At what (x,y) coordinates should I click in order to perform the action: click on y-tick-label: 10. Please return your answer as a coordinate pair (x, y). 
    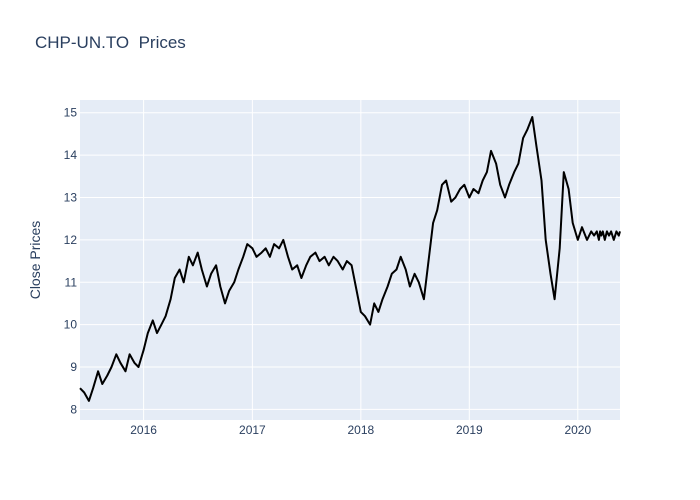
    Looking at the image, I should click on (71, 325).